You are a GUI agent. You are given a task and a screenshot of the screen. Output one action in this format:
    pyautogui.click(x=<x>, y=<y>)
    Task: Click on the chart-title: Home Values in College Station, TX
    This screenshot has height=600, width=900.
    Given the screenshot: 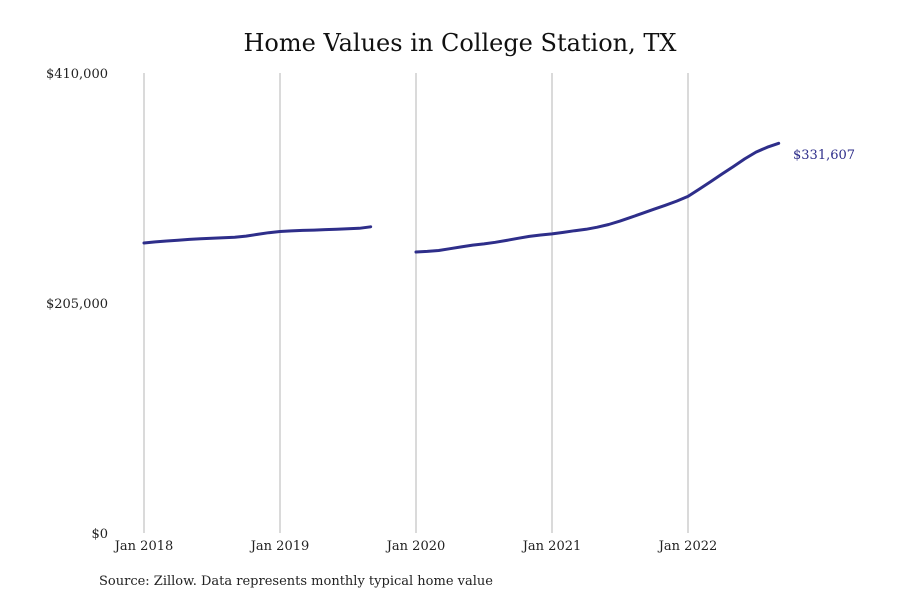 What is the action you would take?
    pyautogui.click(x=460, y=43)
    